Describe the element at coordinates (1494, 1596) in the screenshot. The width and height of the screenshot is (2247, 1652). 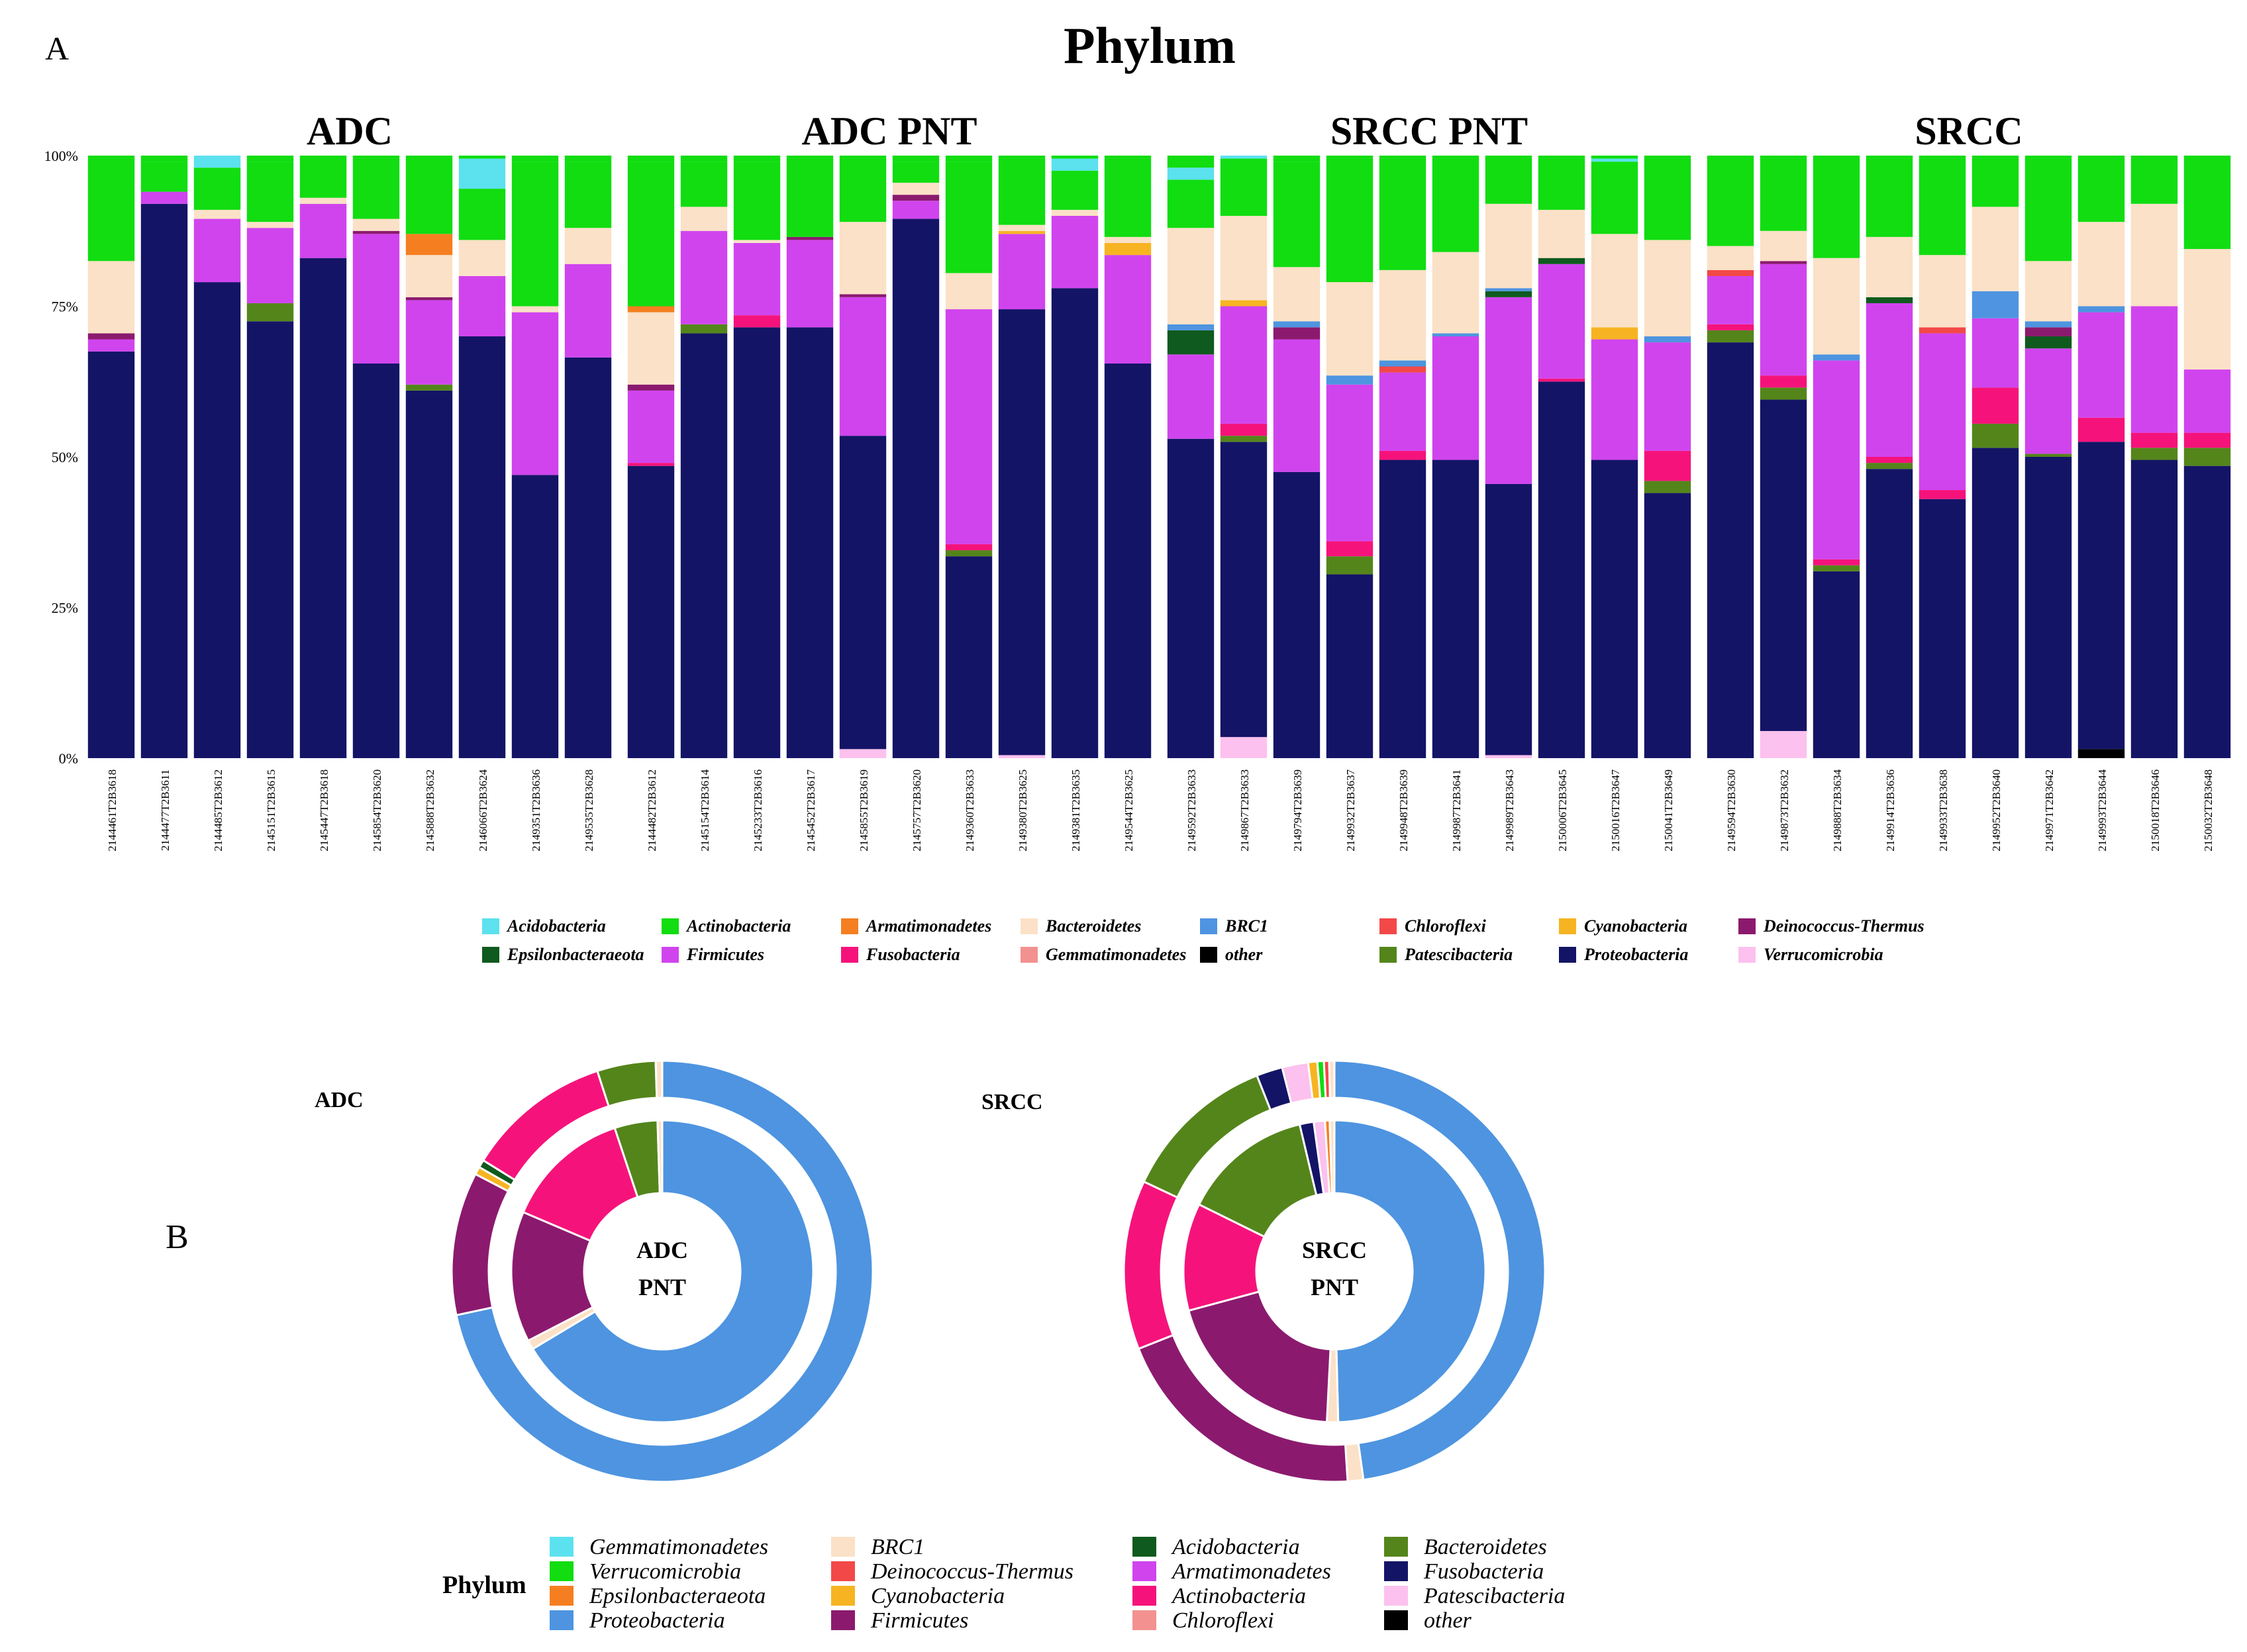
I see `legend-b-label-patescibacteria: Patescibacteria` at that location.